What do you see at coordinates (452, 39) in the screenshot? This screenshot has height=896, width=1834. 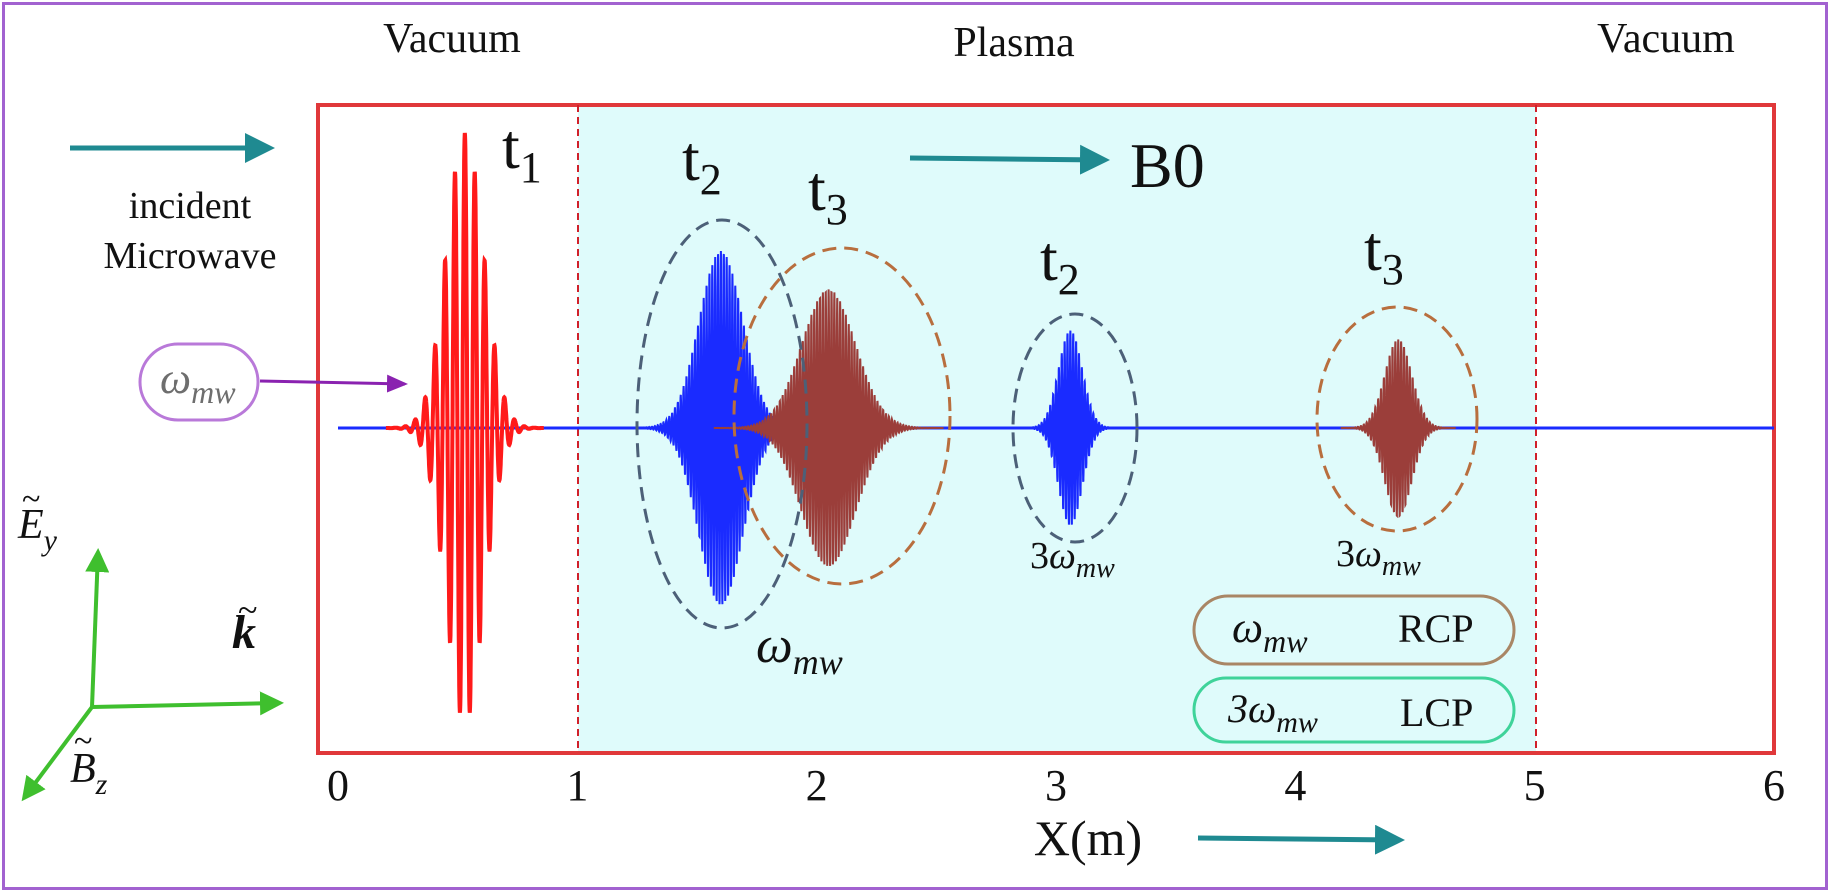 I see `region-label-vacuum-left: Vacuum` at bounding box center [452, 39].